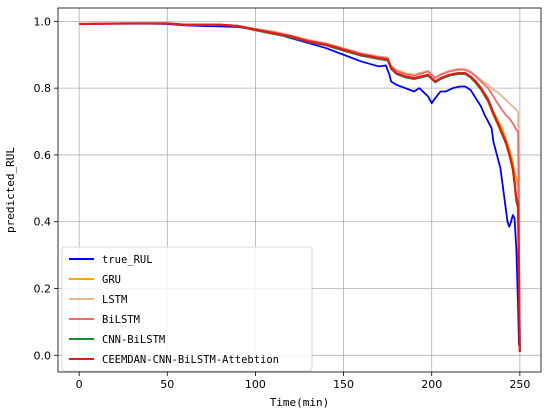 The width and height of the screenshot is (550, 413). What do you see at coordinates (43, 21) in the screenshot?
I see `y-tick-label: 1.0` at bounding box center [43, 21].